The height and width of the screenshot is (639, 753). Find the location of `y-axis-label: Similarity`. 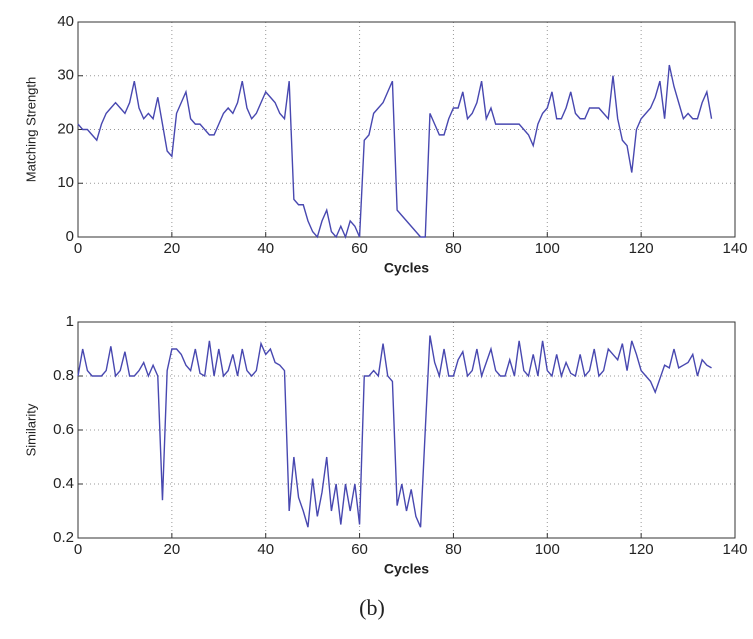

y-axis-label: Similarity is located at coordinates (30, 429).